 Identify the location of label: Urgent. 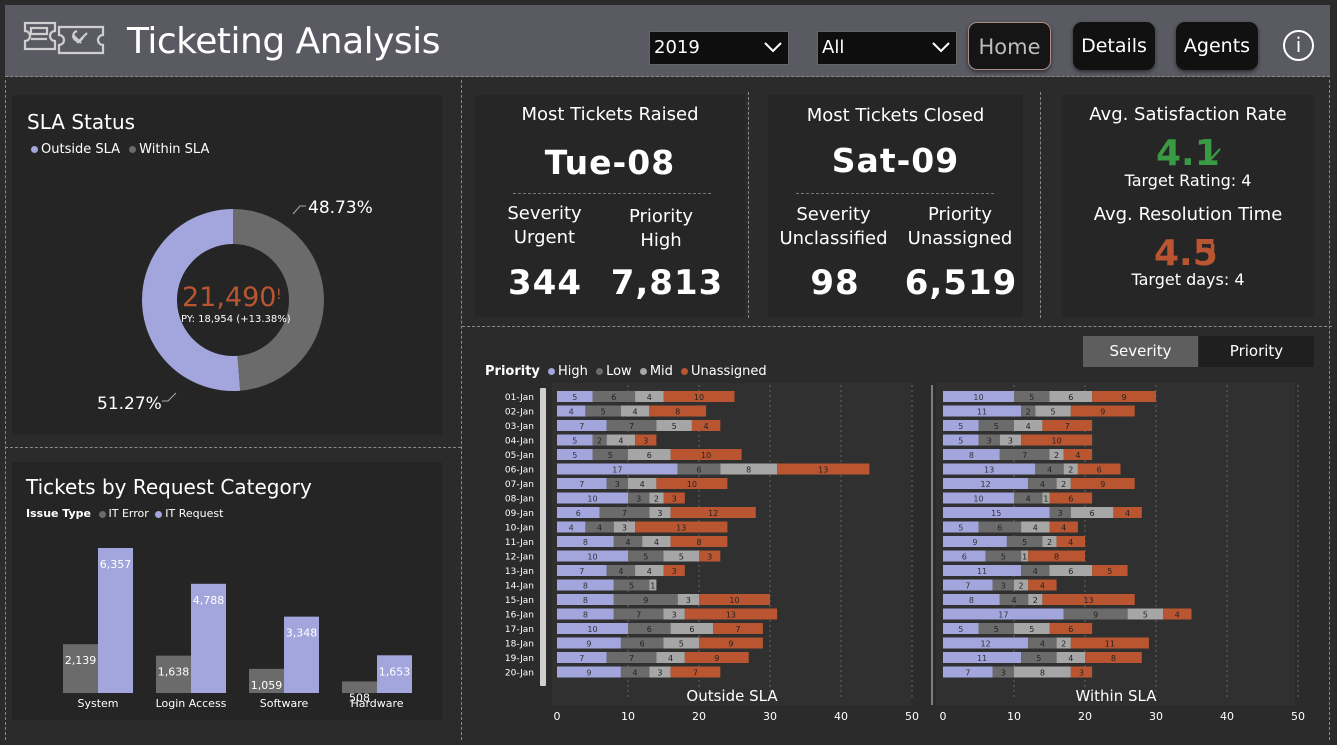
(544, 237).